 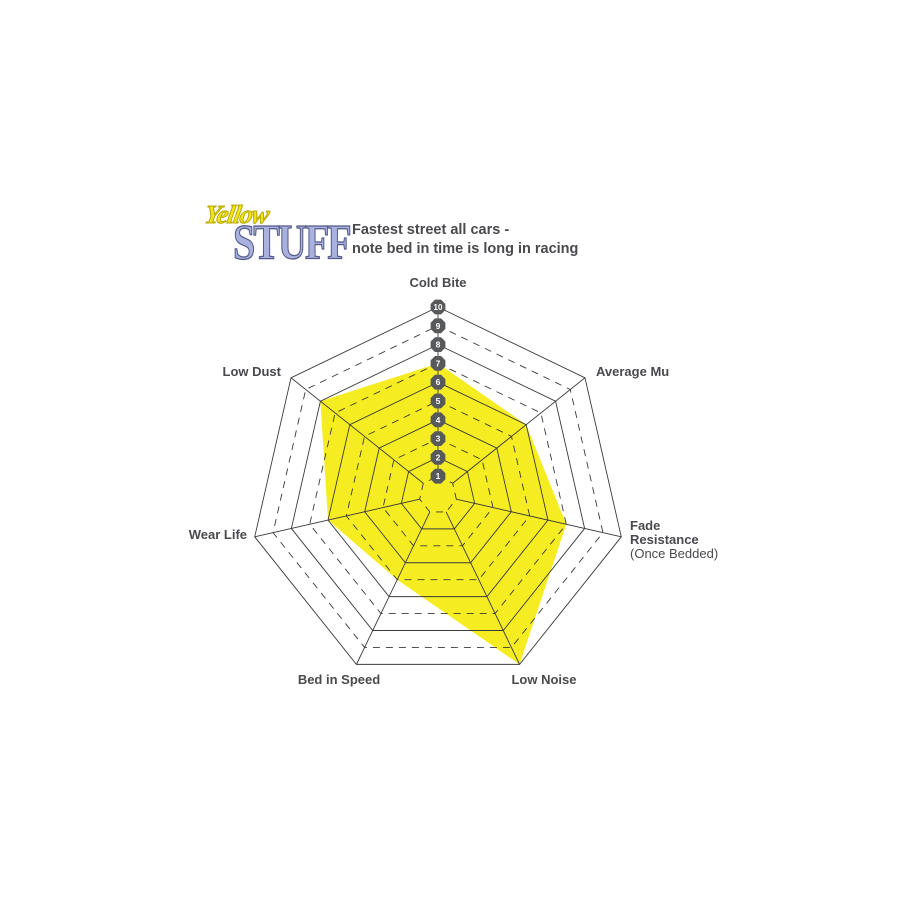 I want to click on axis-label: Low Noise, so click(x=543, y=679).